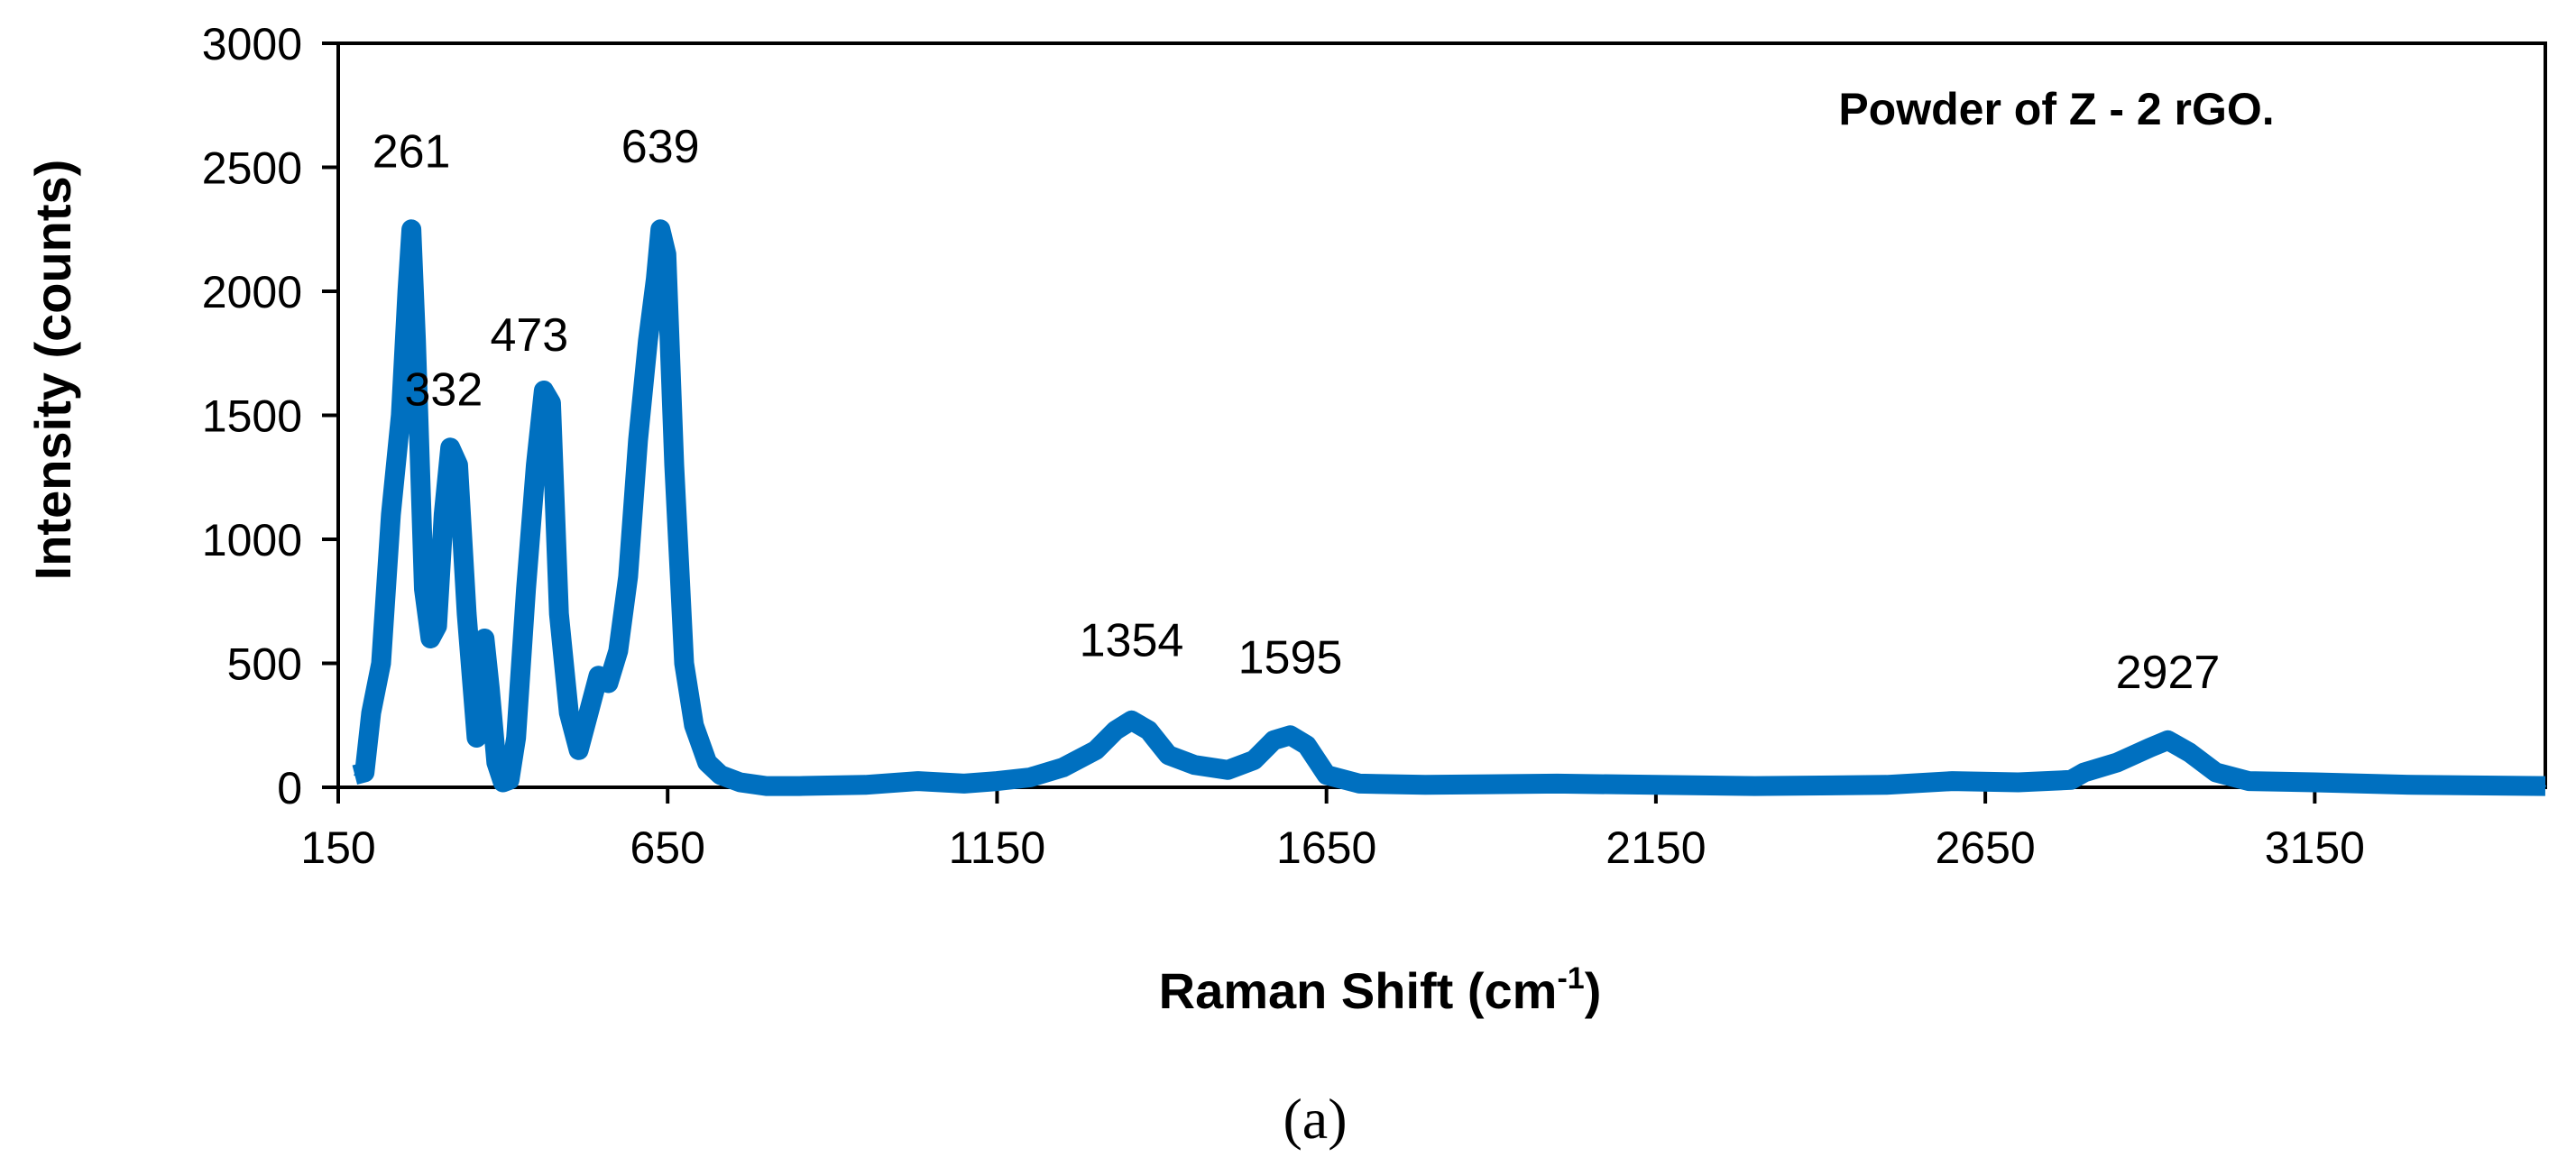  Describe the element at coordinates (2168, 673) in the screenshot. I see `peak-label-2927: 2927` at that location.